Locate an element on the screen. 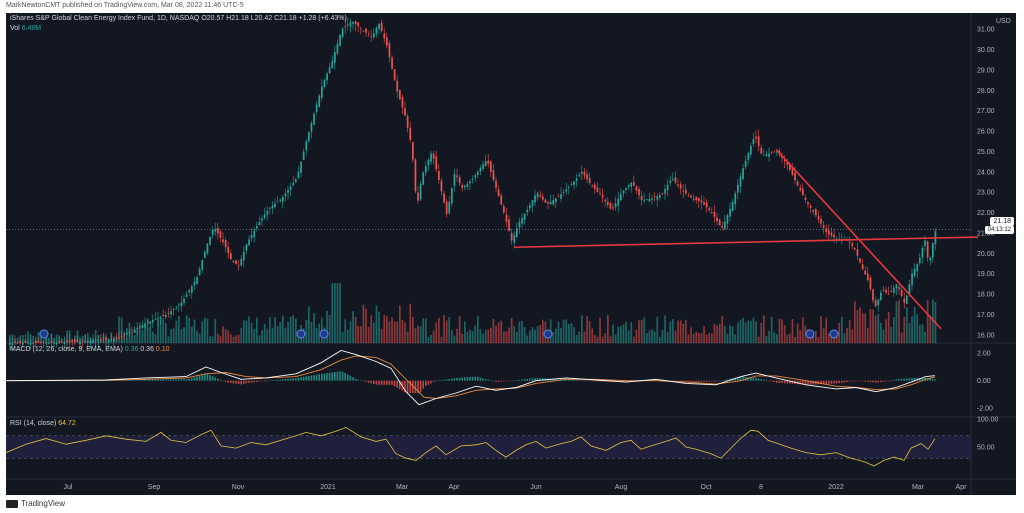 The width and height of the screenshot is (1024, 513). footer: TradingView is located at coordinates (35, 503).